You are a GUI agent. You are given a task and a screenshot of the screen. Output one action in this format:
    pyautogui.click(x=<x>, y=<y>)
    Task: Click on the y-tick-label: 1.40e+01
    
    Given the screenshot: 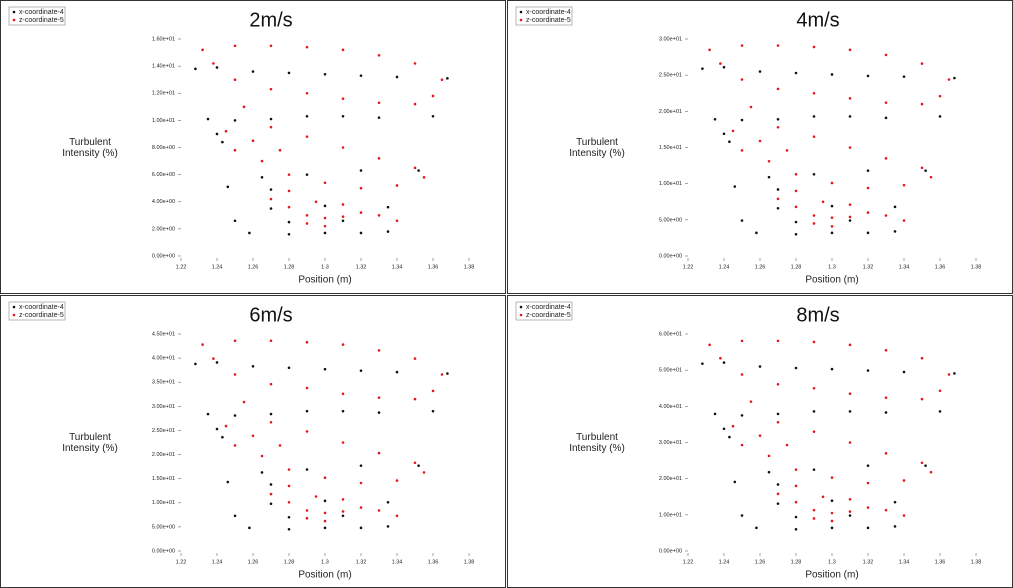 What is the action you would take?
    pyautogui.click(x=163, y=67)
    